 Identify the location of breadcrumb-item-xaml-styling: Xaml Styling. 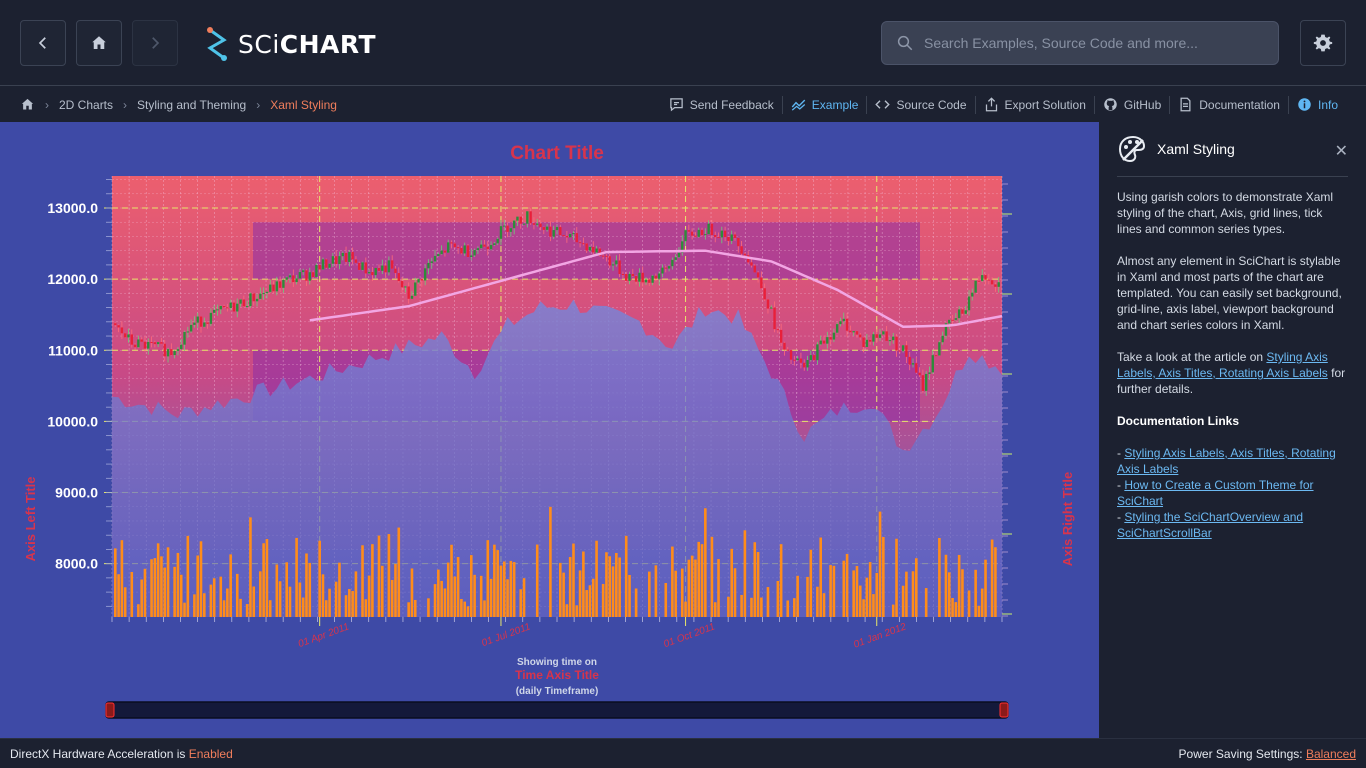
(303, 104).